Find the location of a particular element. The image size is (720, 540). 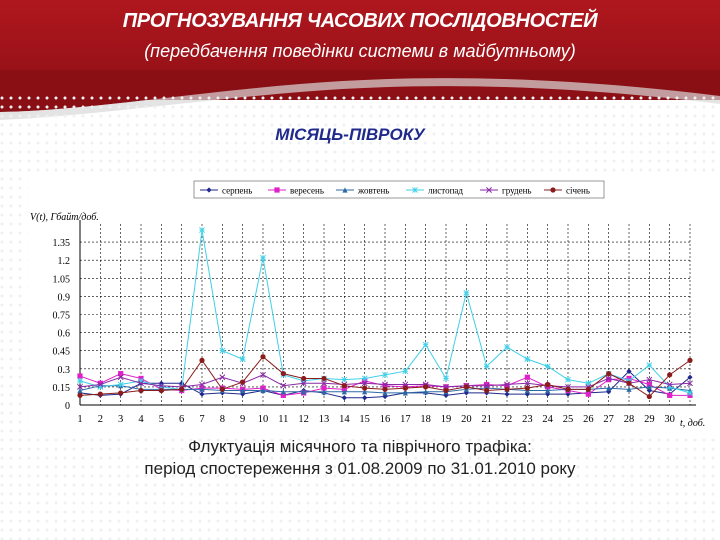

x-tick-label: 24 is located at coordinates (547, 419).